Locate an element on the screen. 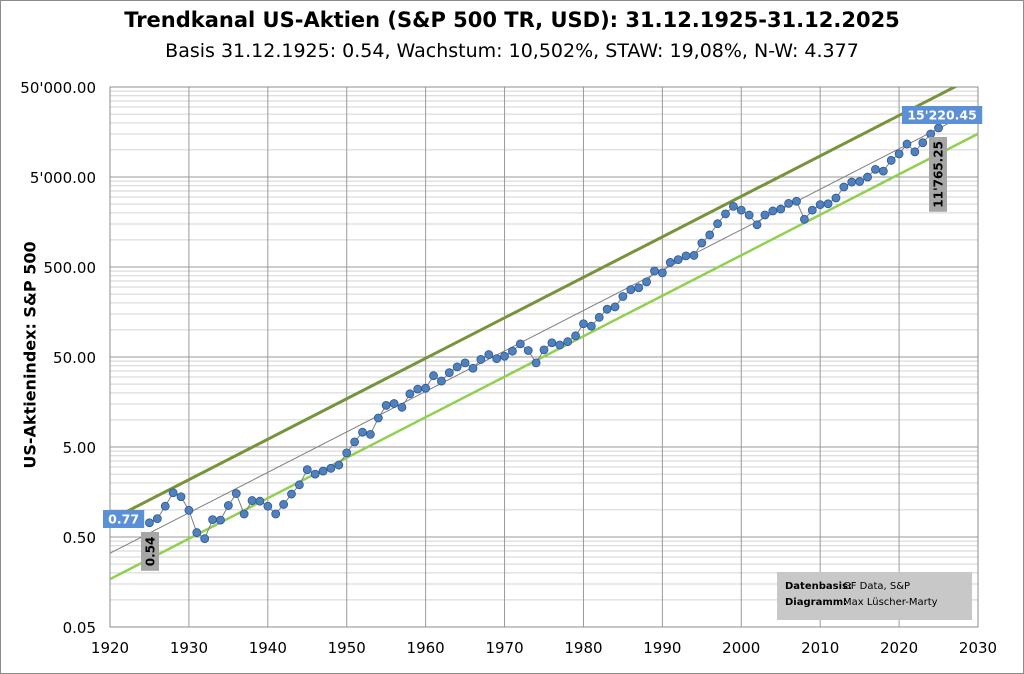 The height and width of the screenshot is (674, 1024). x-tick-label: 1980 is located at coordinates (583, 648).